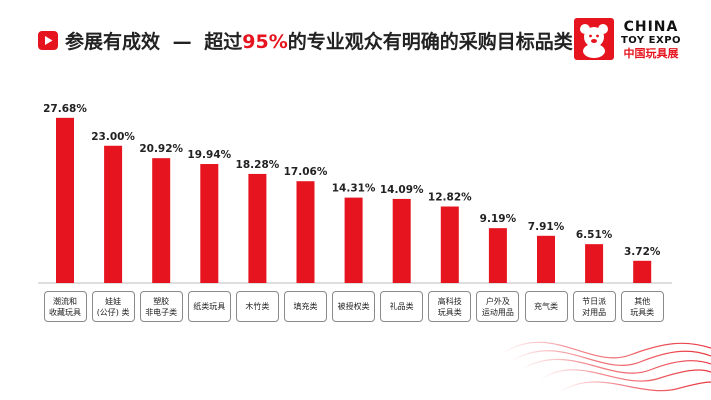 The width and height of the screenshot is (711, 400). I want to click on category-label: 充气类, so click(546, 306).